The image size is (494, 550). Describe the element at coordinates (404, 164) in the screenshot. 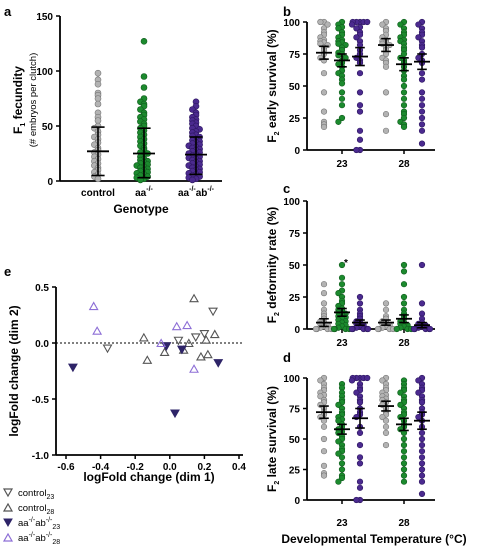

I see `panel-b-xtick: 28` at that location.